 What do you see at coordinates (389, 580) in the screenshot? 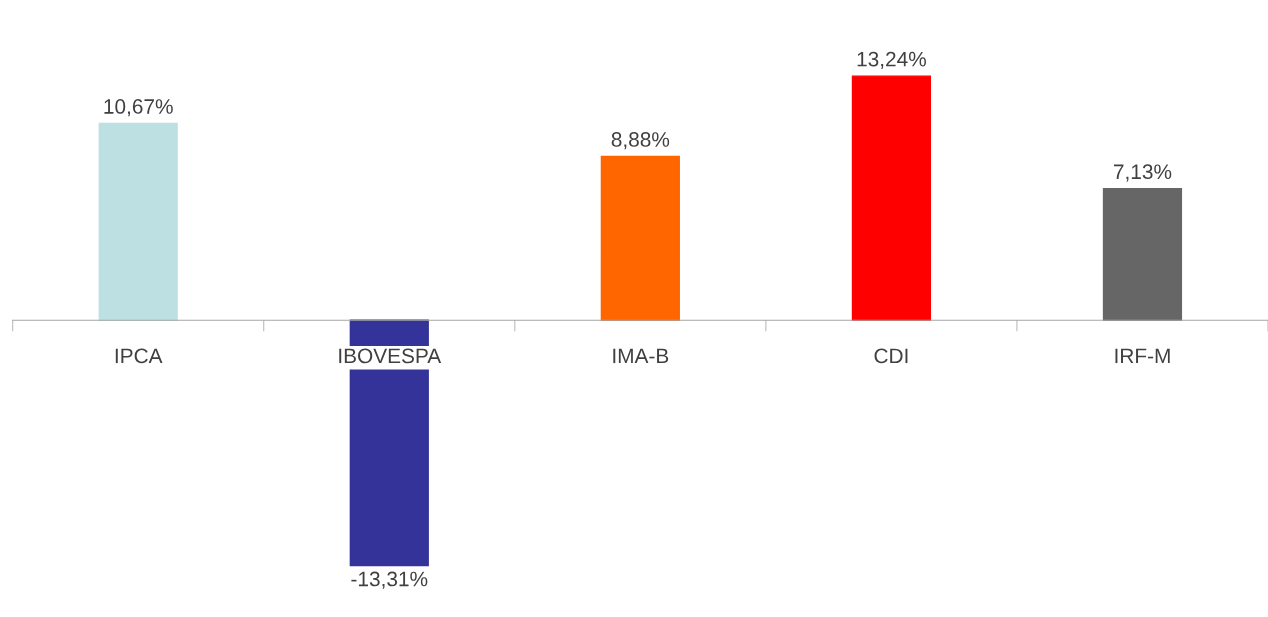
I see `data-label: -13,31%` at bounding box center [389, 580].